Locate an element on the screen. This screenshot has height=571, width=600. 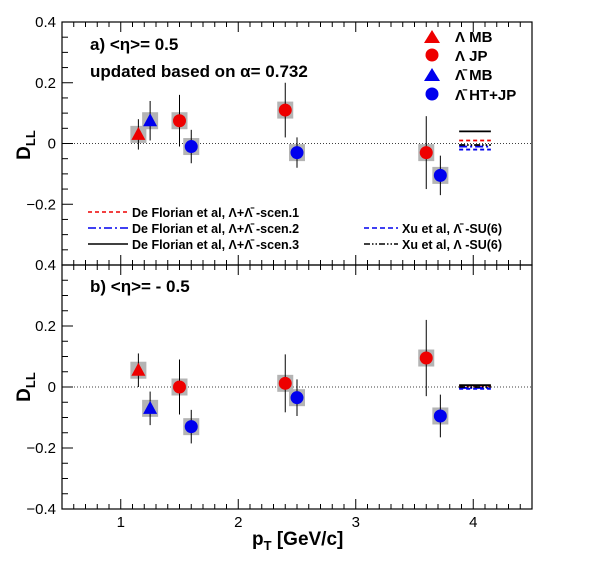
legend-marker-lambda-mb is located at coordinates (432, 36).